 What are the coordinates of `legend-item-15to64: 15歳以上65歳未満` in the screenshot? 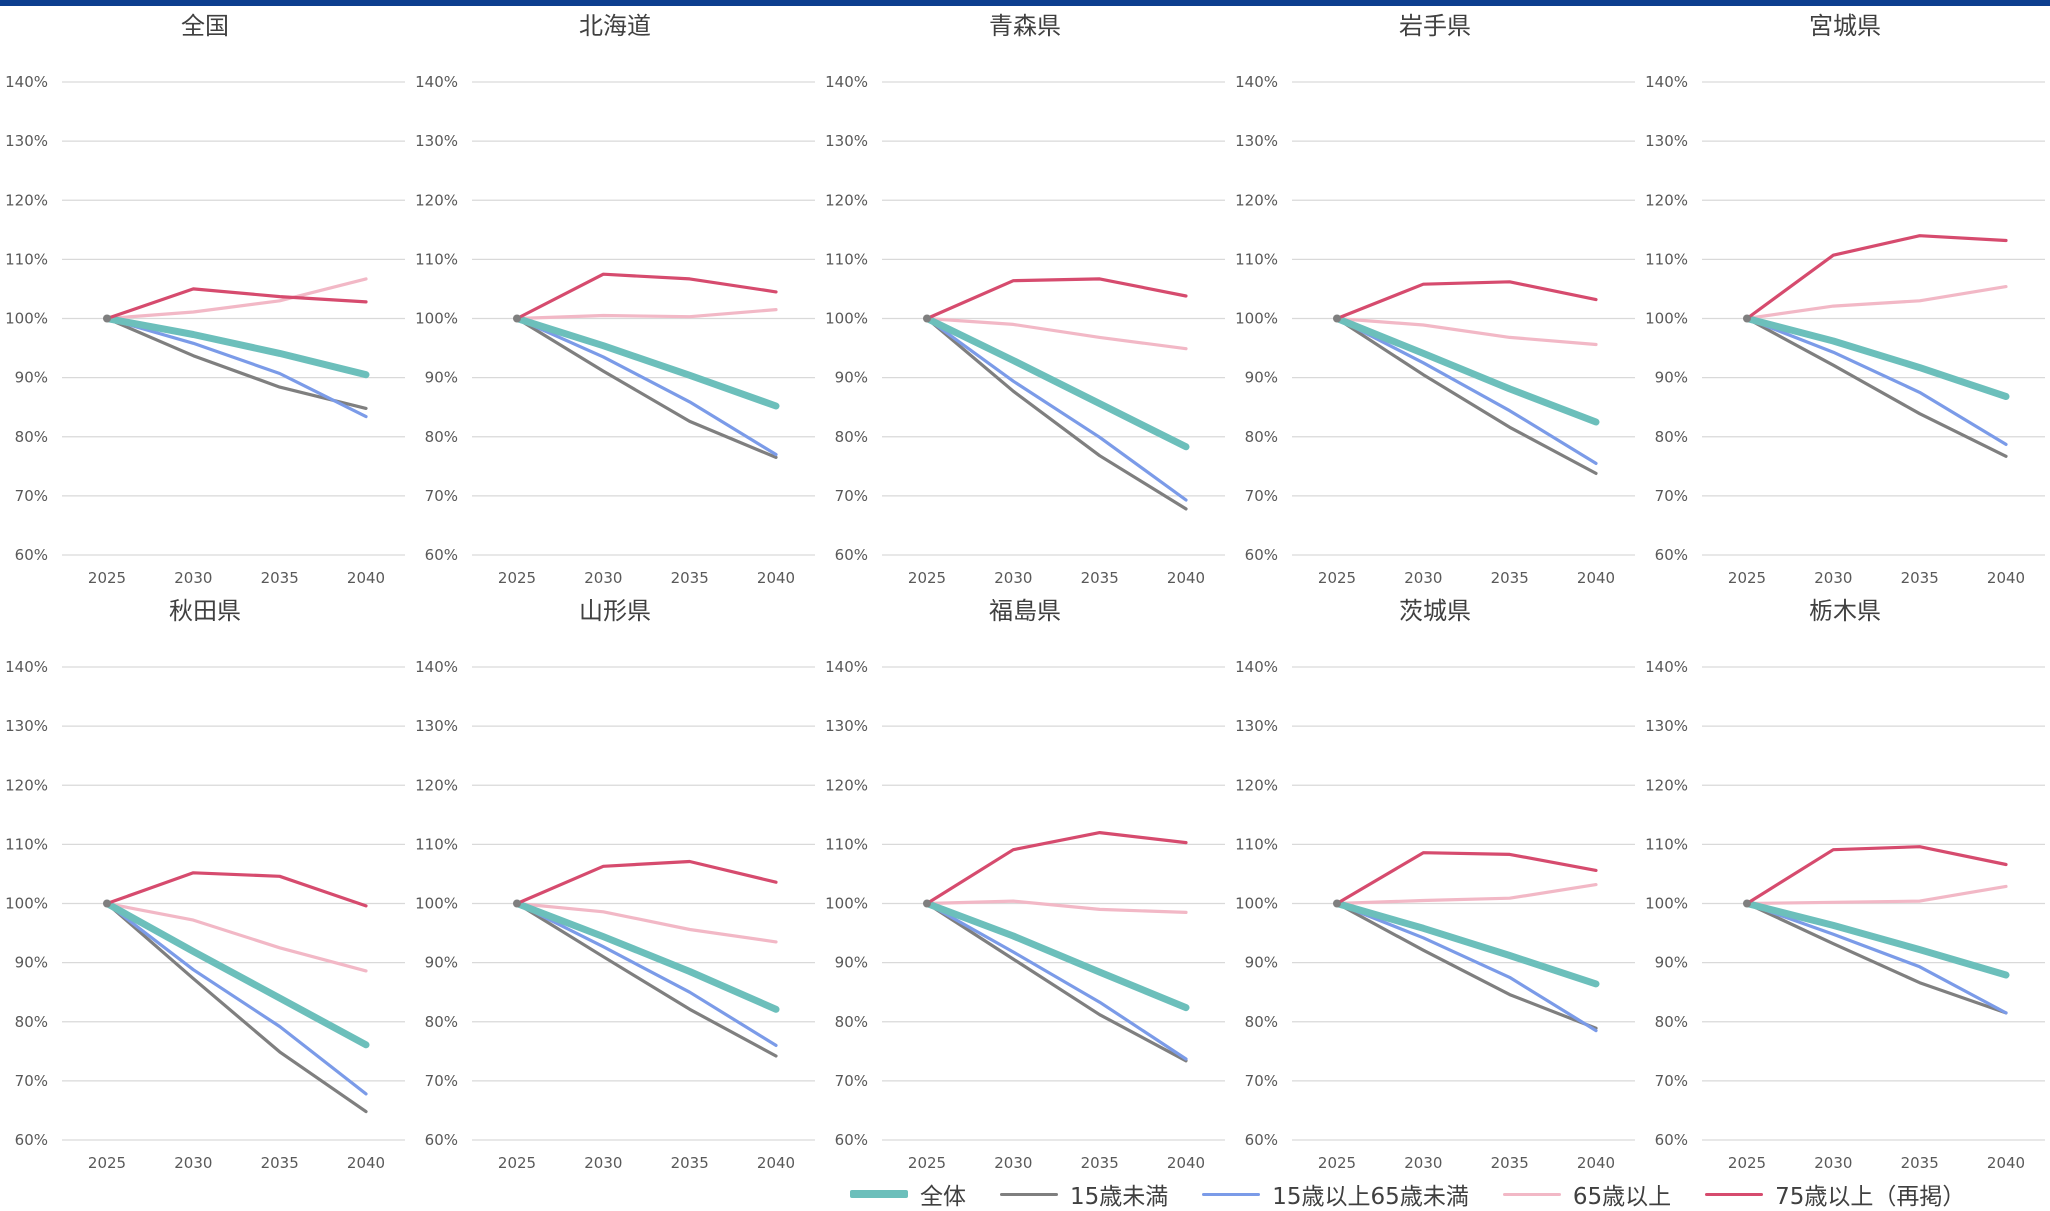 It's located at (1335, 1194).